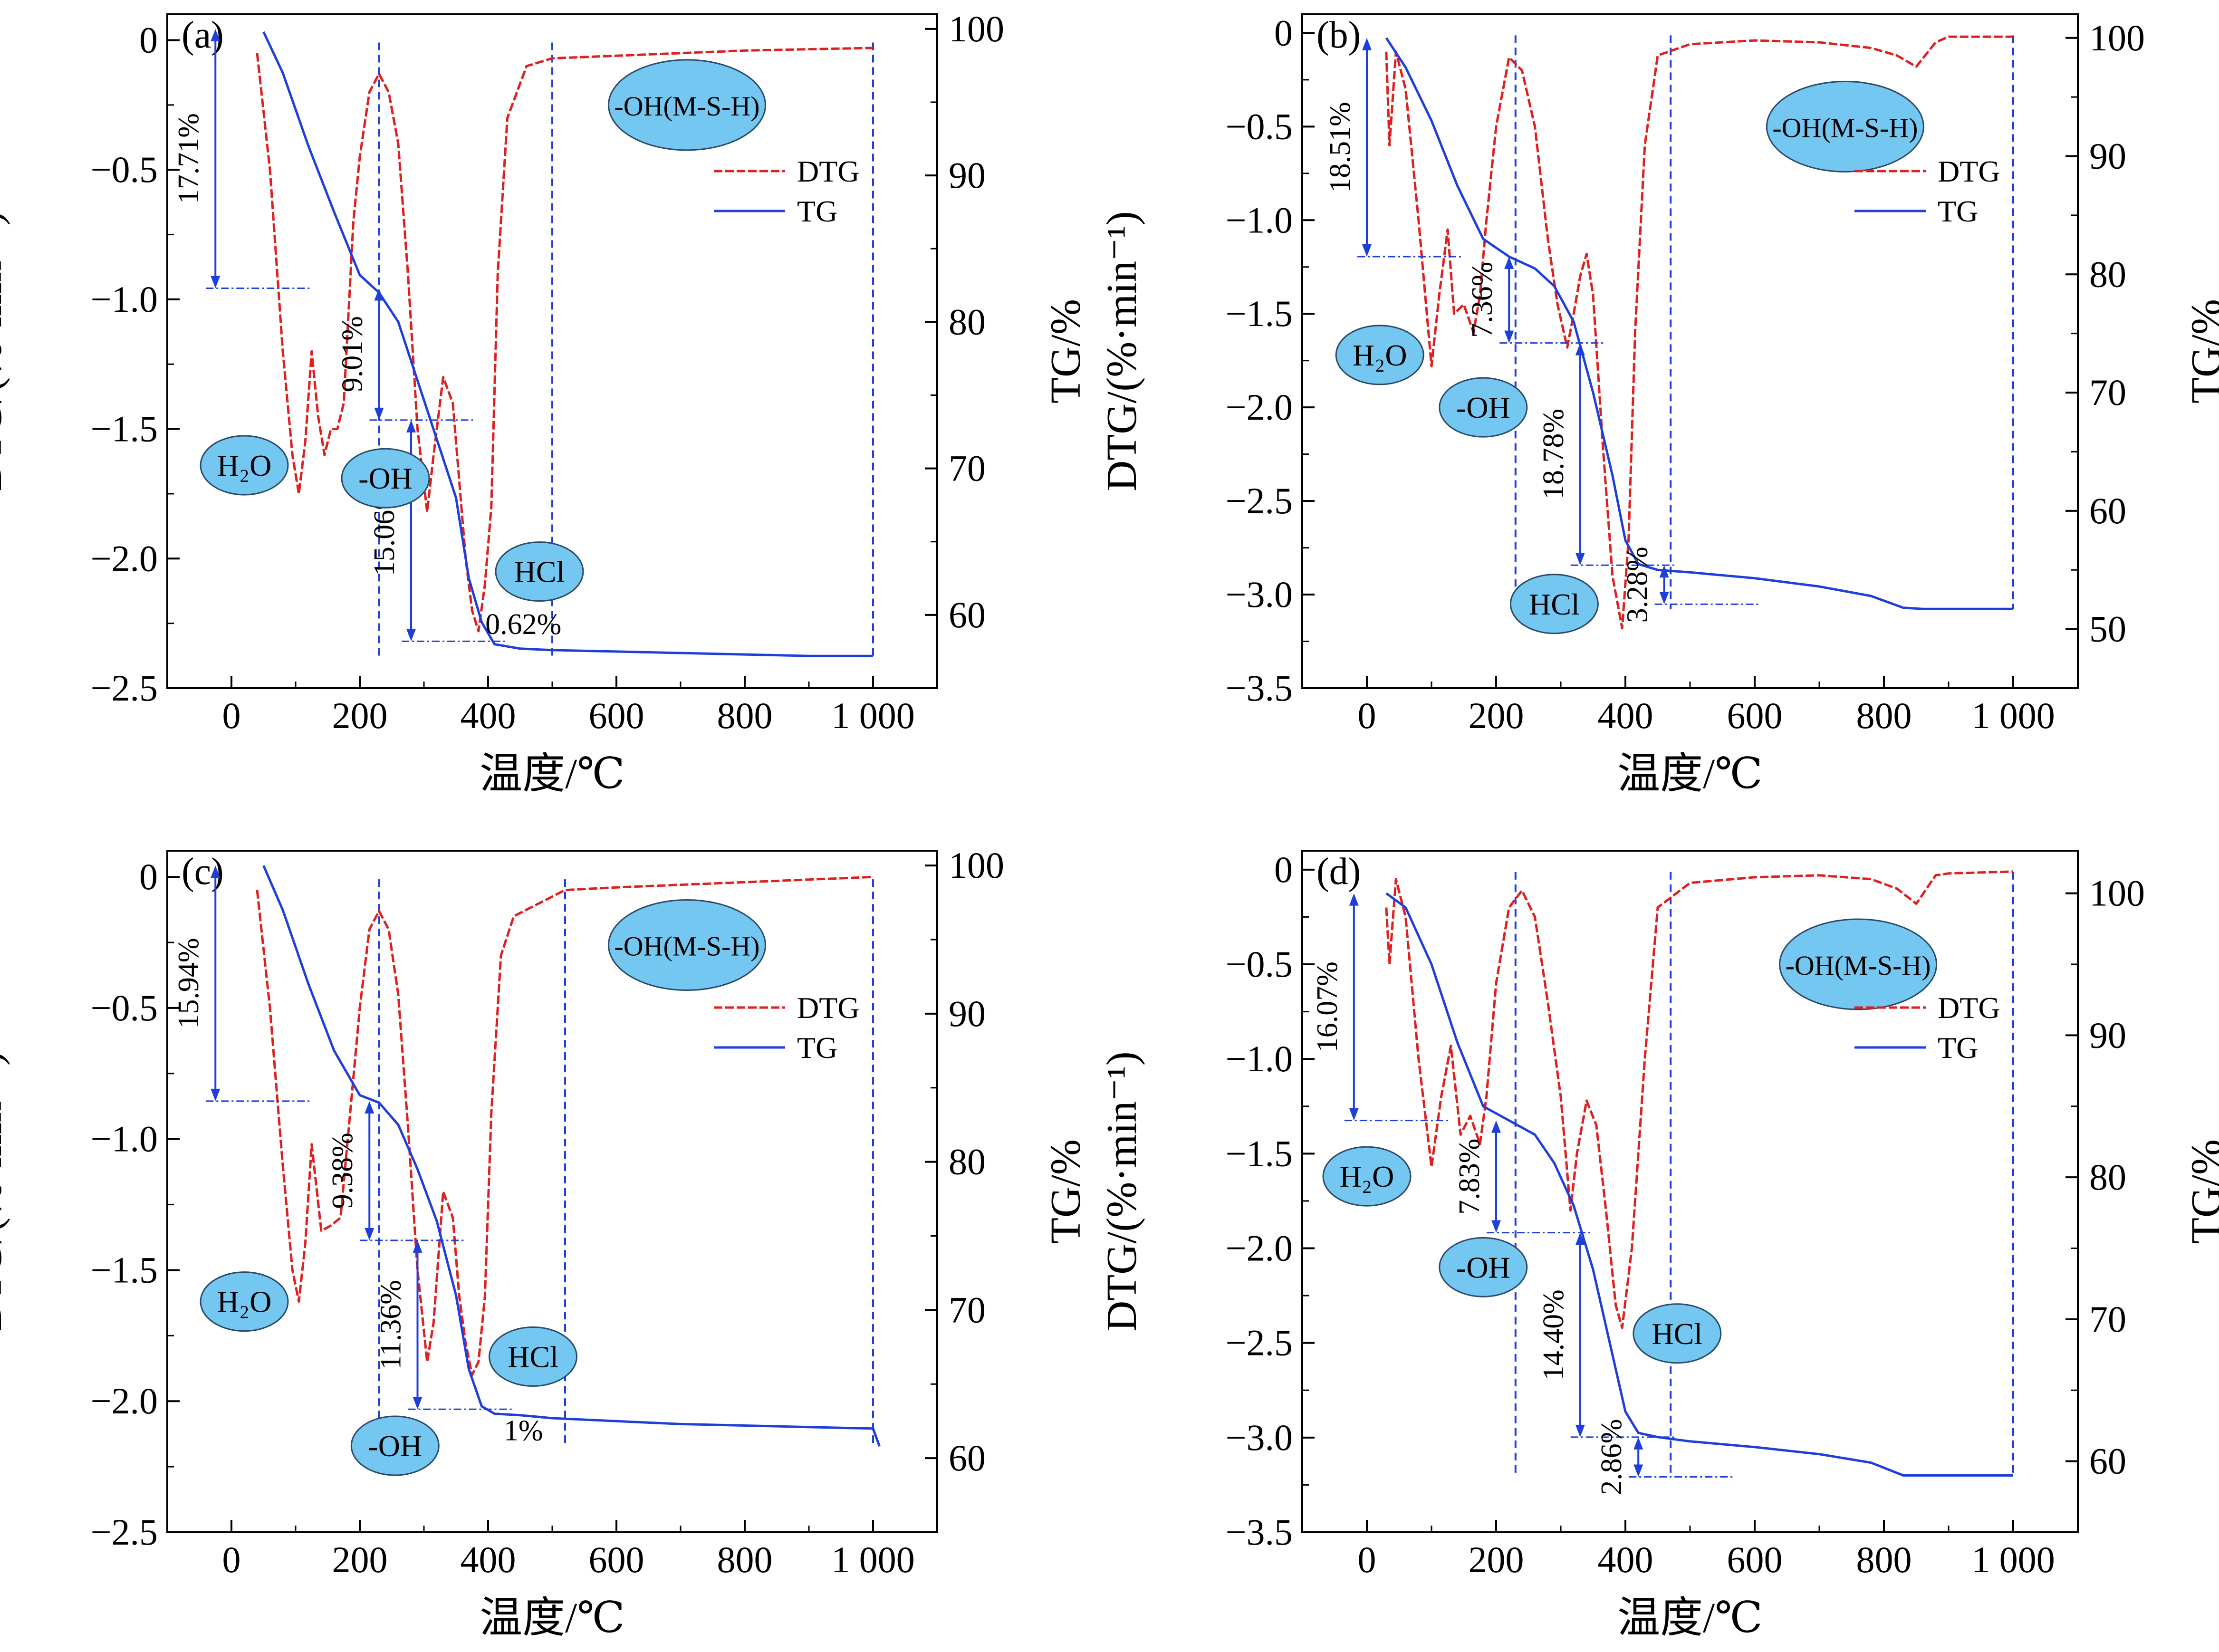 The width and height of the screenshot is (2219, 1652). What do you see at coordinates (523, 624) in the screenshot?
I see `mass-loss-label: 0.62%` at bounding box center [523, 624].